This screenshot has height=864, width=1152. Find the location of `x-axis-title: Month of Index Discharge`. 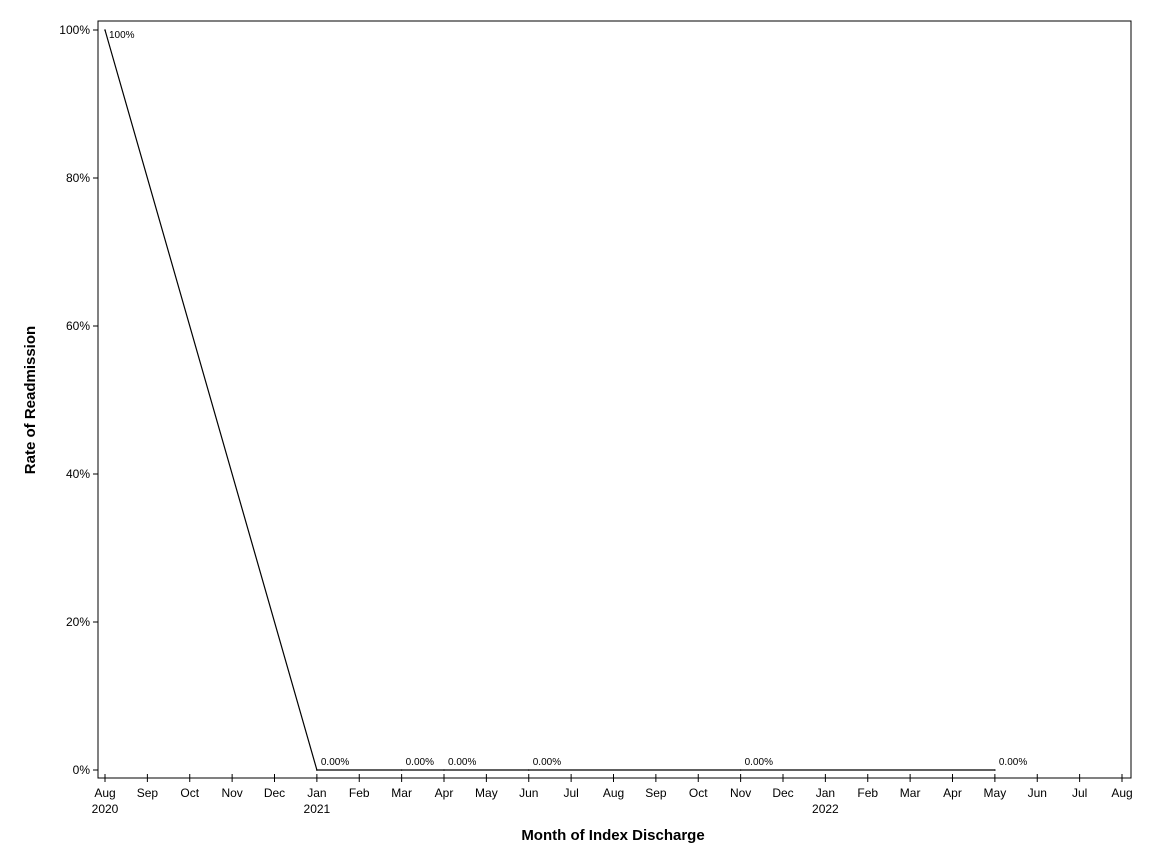

x-axis-title: Month of Index Discharge is located at coordinates (612, 835).